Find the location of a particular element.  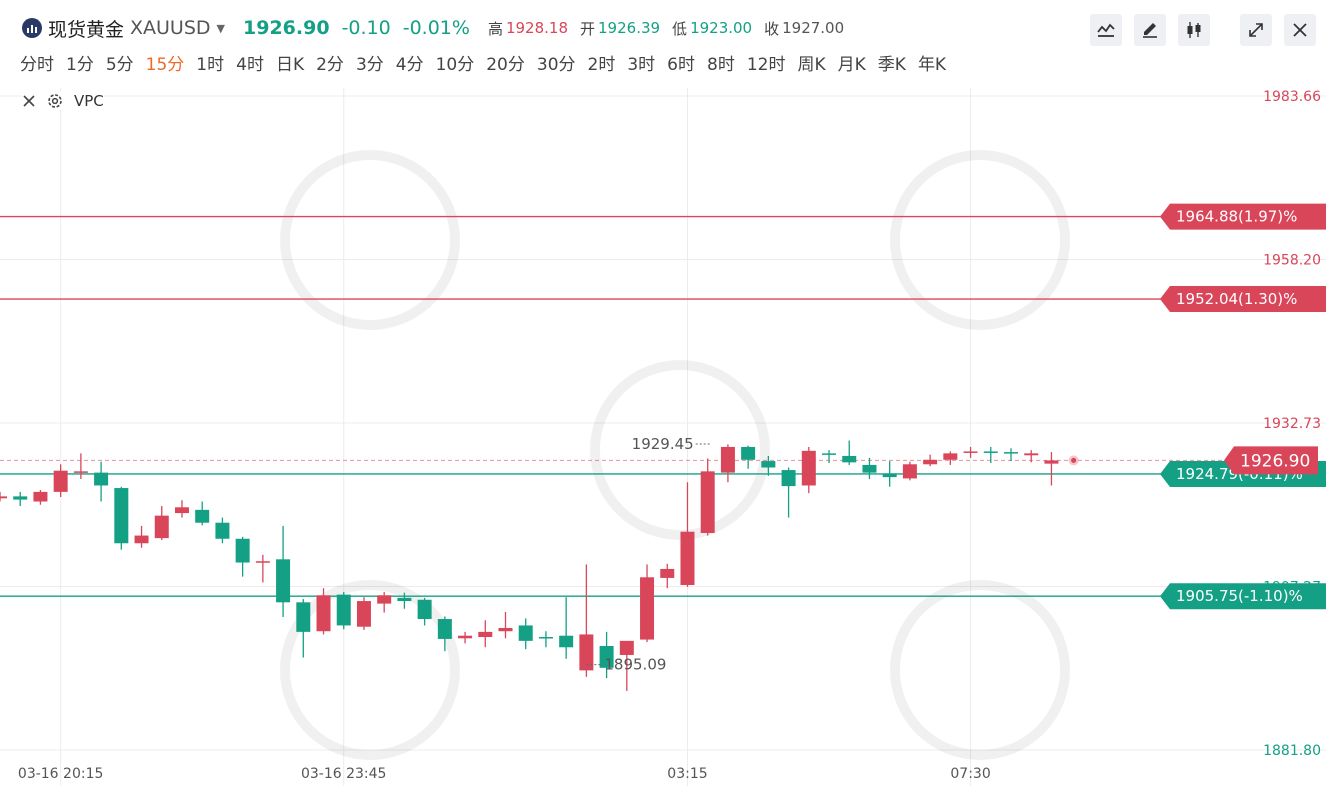

period-tab: 4分 is located at coordinates (409, 65).